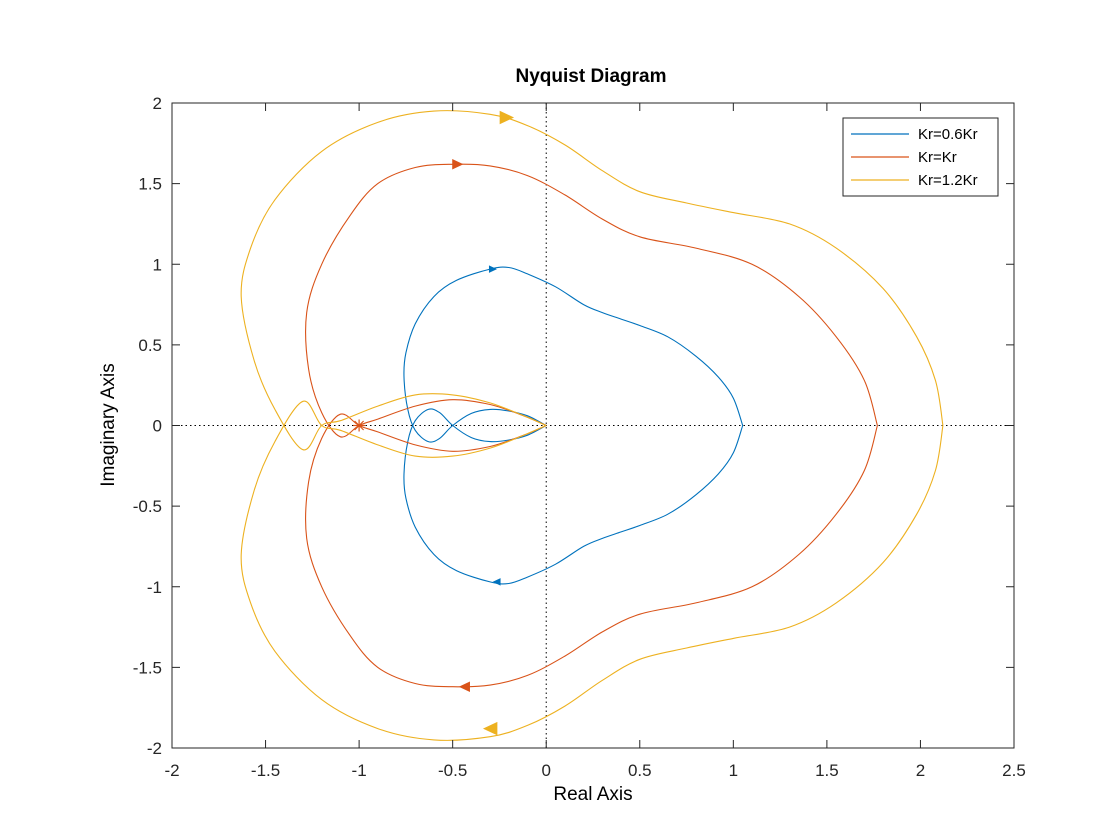 Image resolution: width=1120 pixels, height=840 pixels. What do you see at coordinates (1014, 770) in the screenshot?
I see `x-tick-label: 2.5` at bounding box center [1014, 770].